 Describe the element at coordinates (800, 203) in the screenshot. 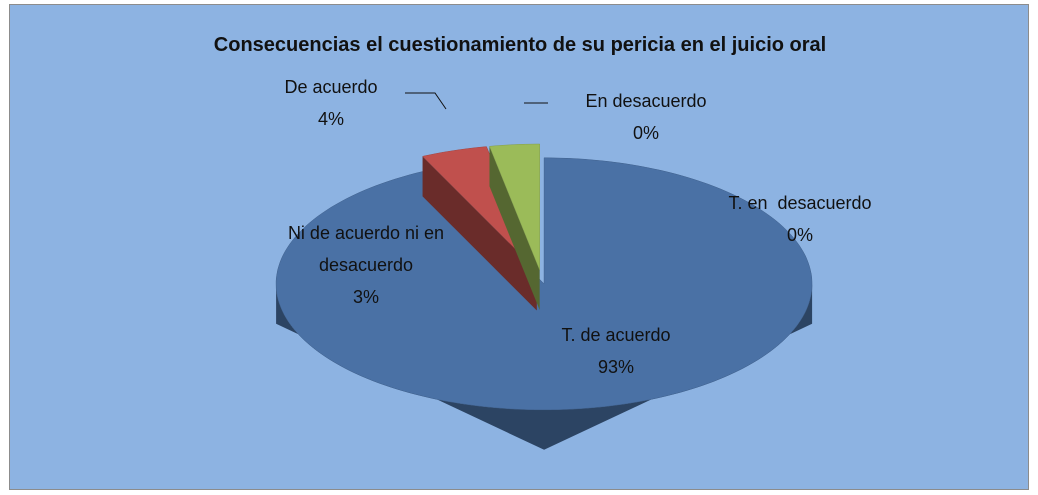

I see `data-label-name: T. en desacuerdo` at that location.